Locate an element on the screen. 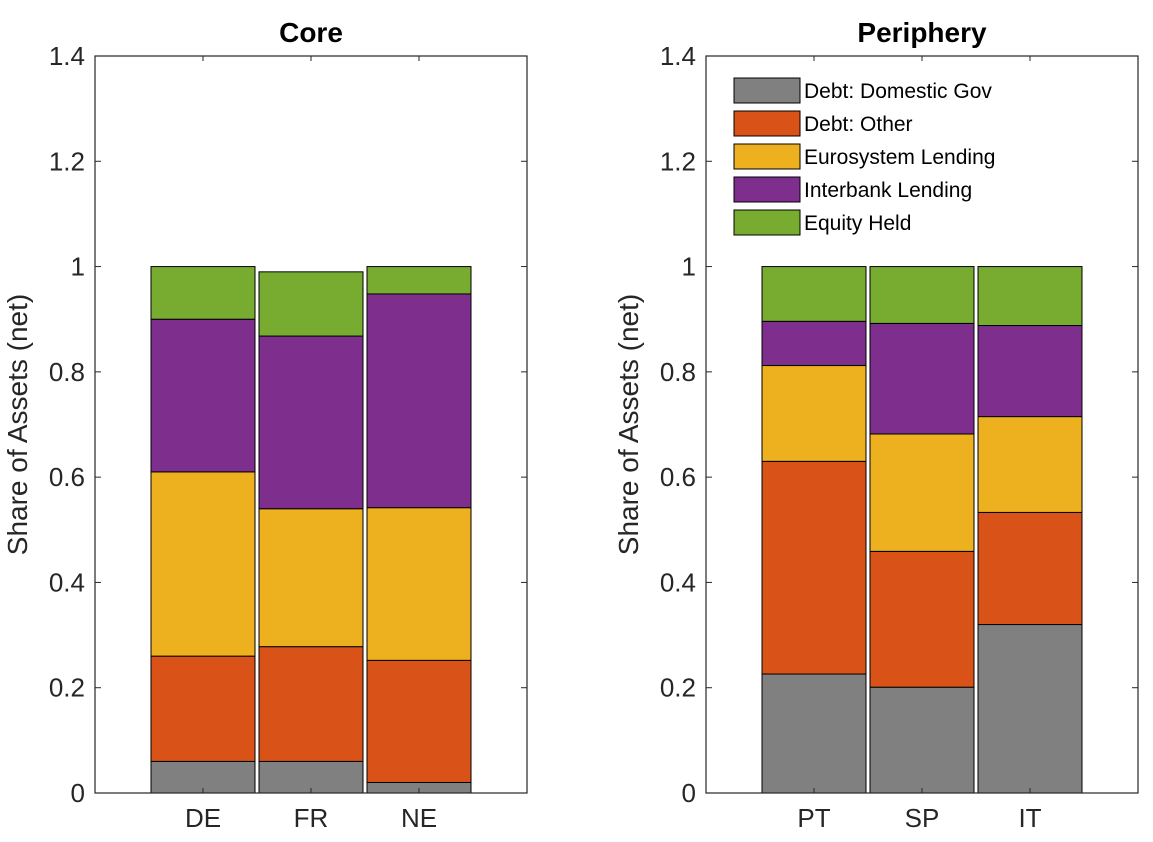  y-tick-label-periphery-2: 0.4 is located at coordinates (678, 582).